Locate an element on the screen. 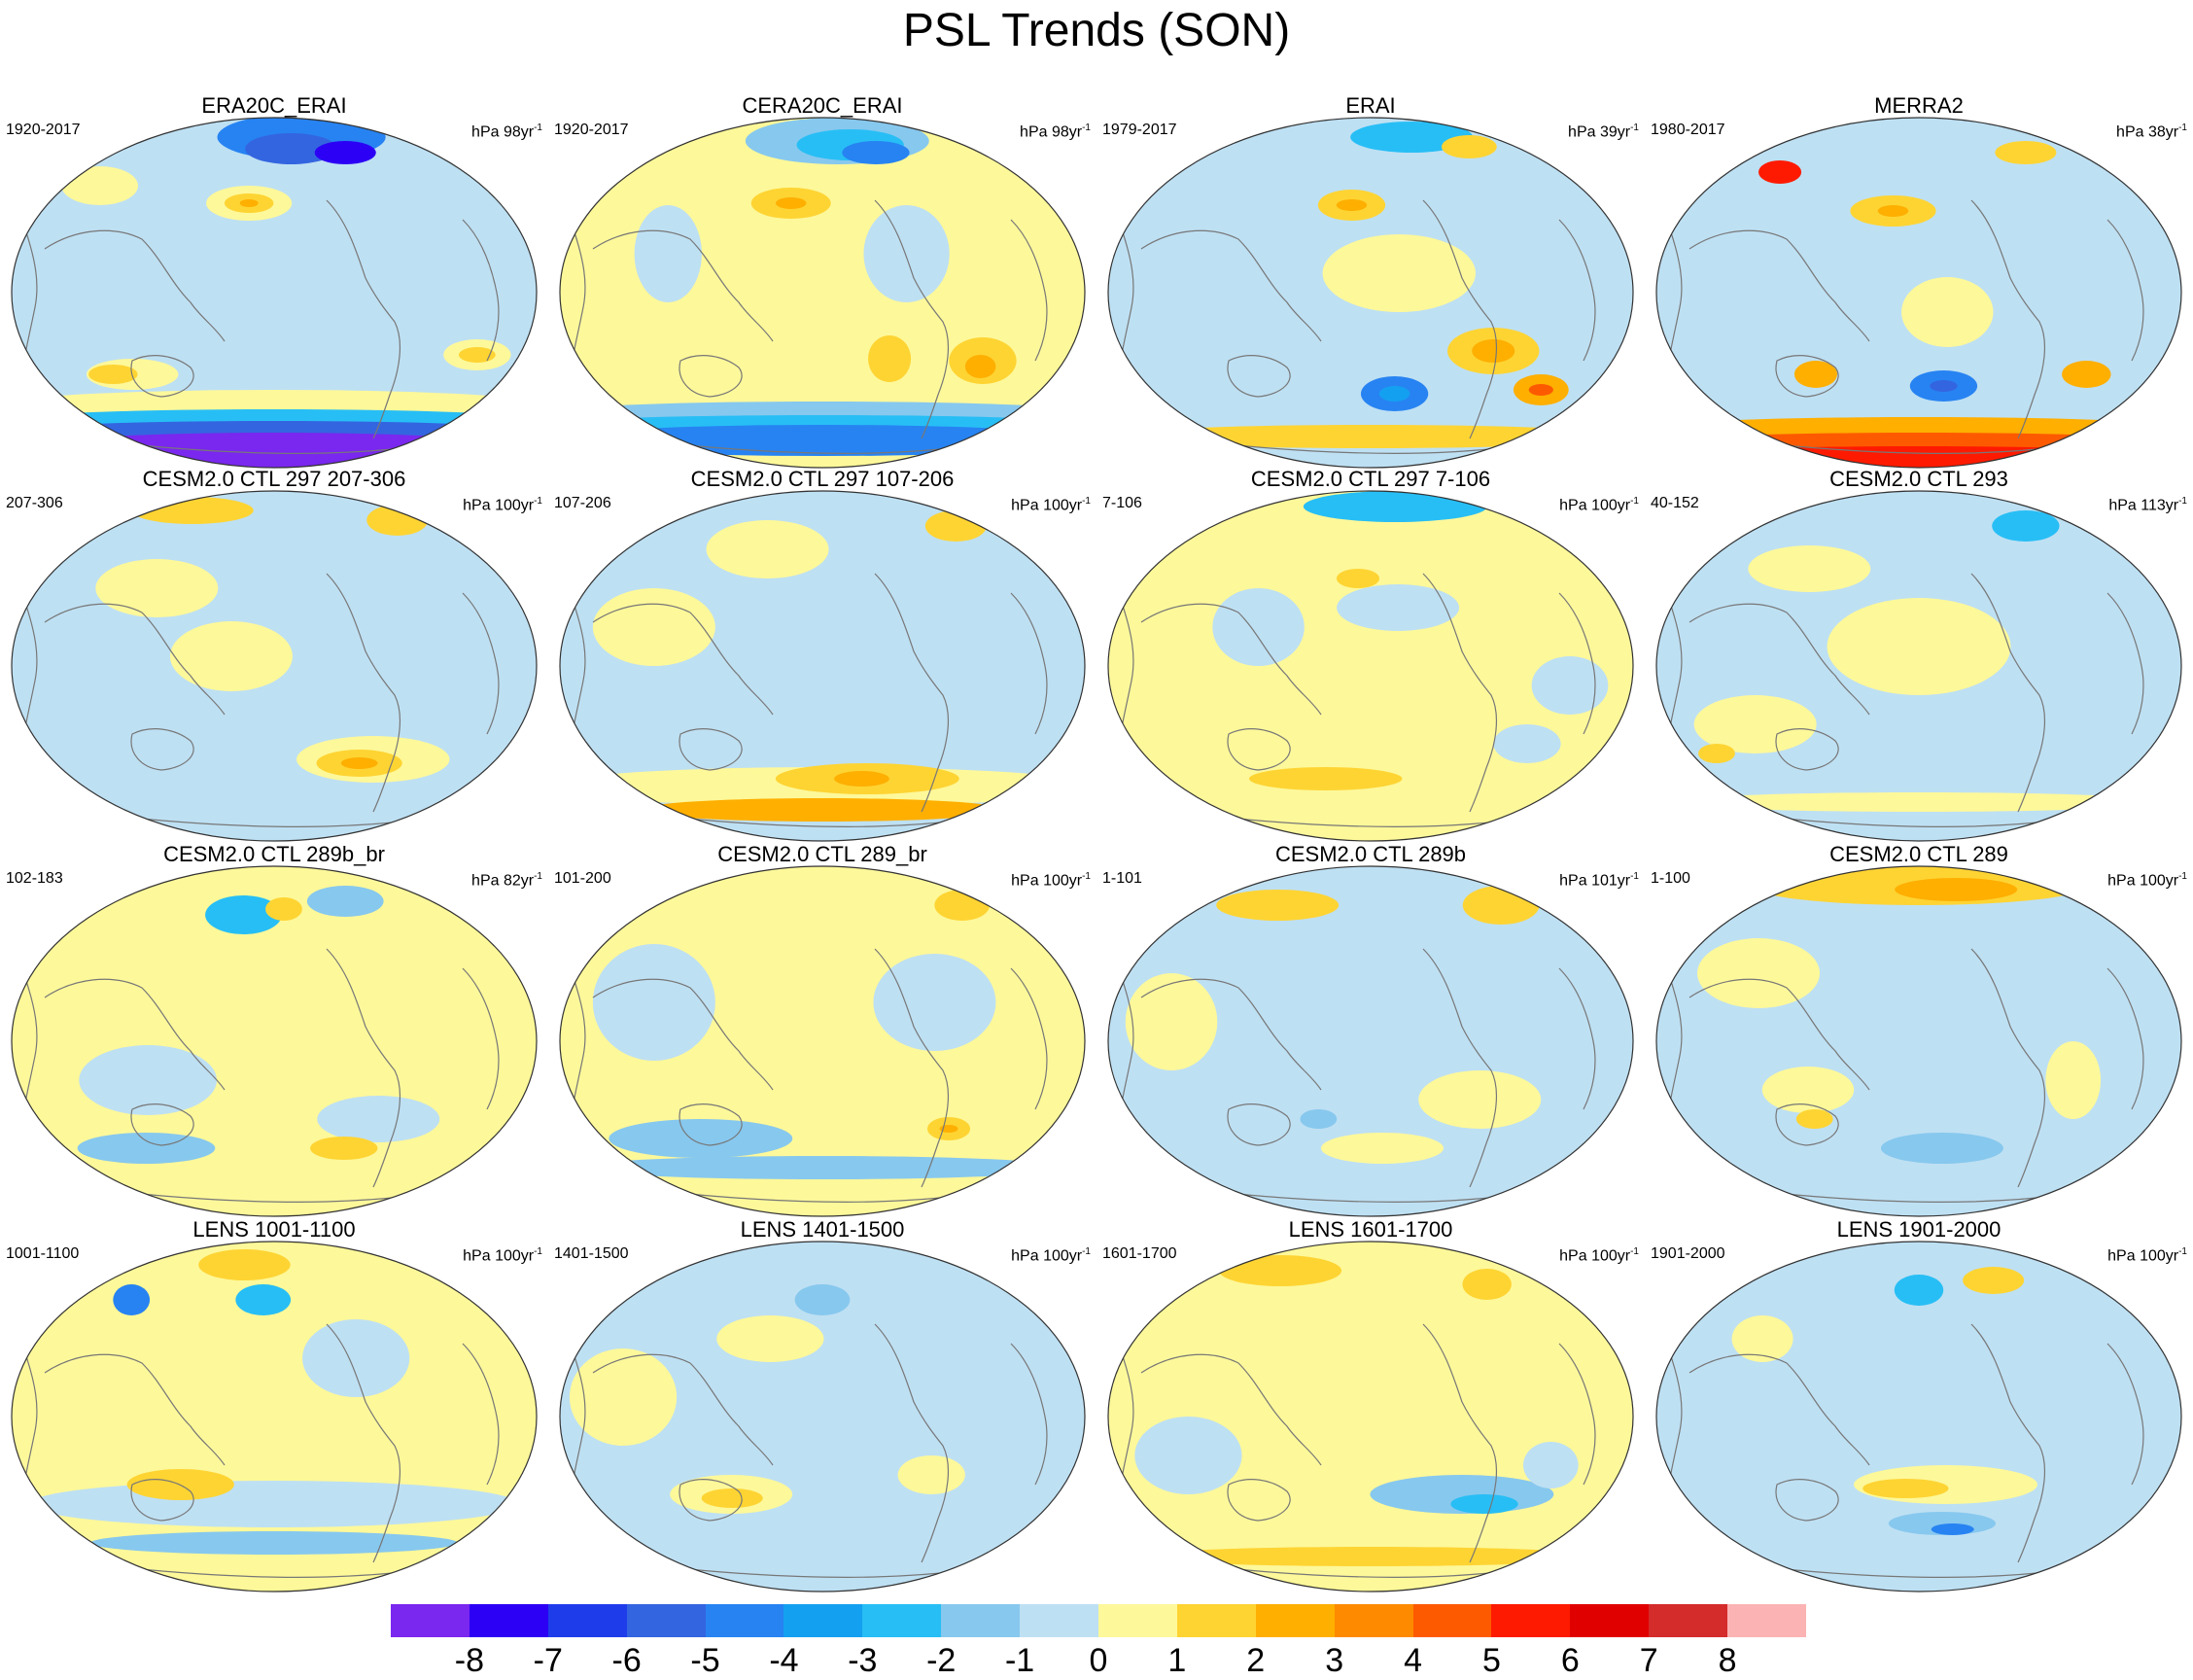 The width and height of the screenshot is (2193, 1680). map-panel: LENS 1401-1500 1401-1500 hPa 100yr-1 is located at coordinates (822, 1406).